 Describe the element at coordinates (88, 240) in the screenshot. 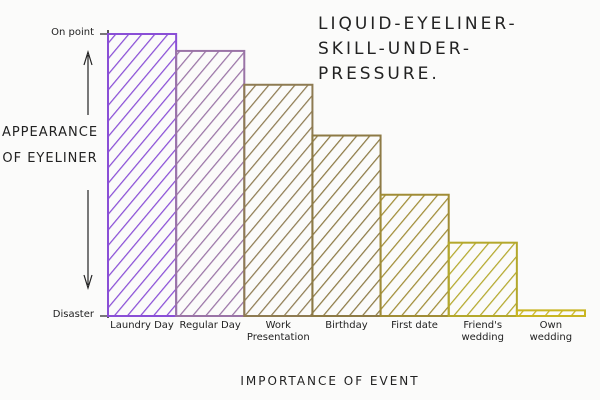

I see `down-arrow` at that location.